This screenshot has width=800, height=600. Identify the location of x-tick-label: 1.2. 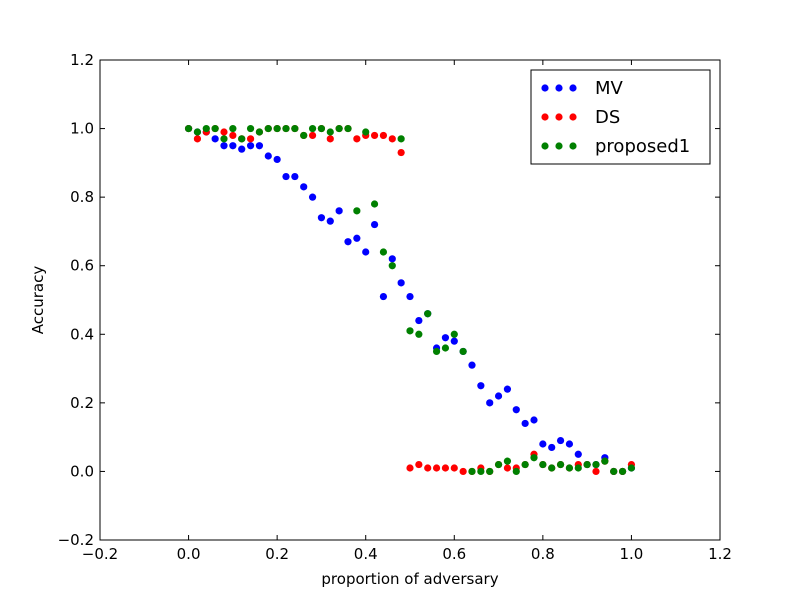
(720, 554).